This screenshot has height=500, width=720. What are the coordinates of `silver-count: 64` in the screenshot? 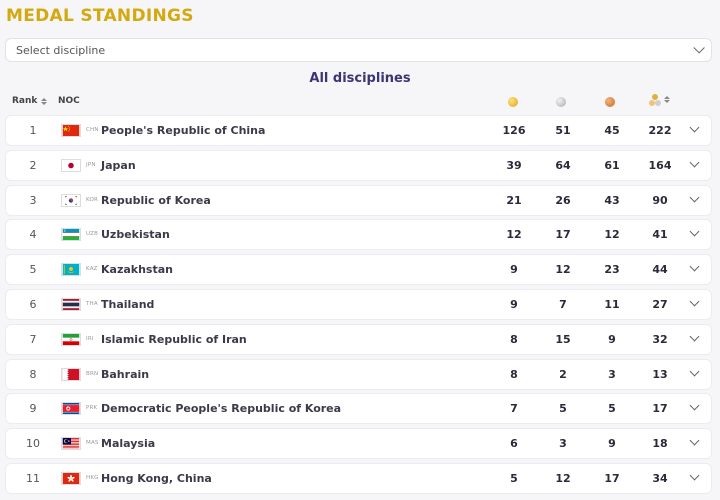 It's located at (563, 165).